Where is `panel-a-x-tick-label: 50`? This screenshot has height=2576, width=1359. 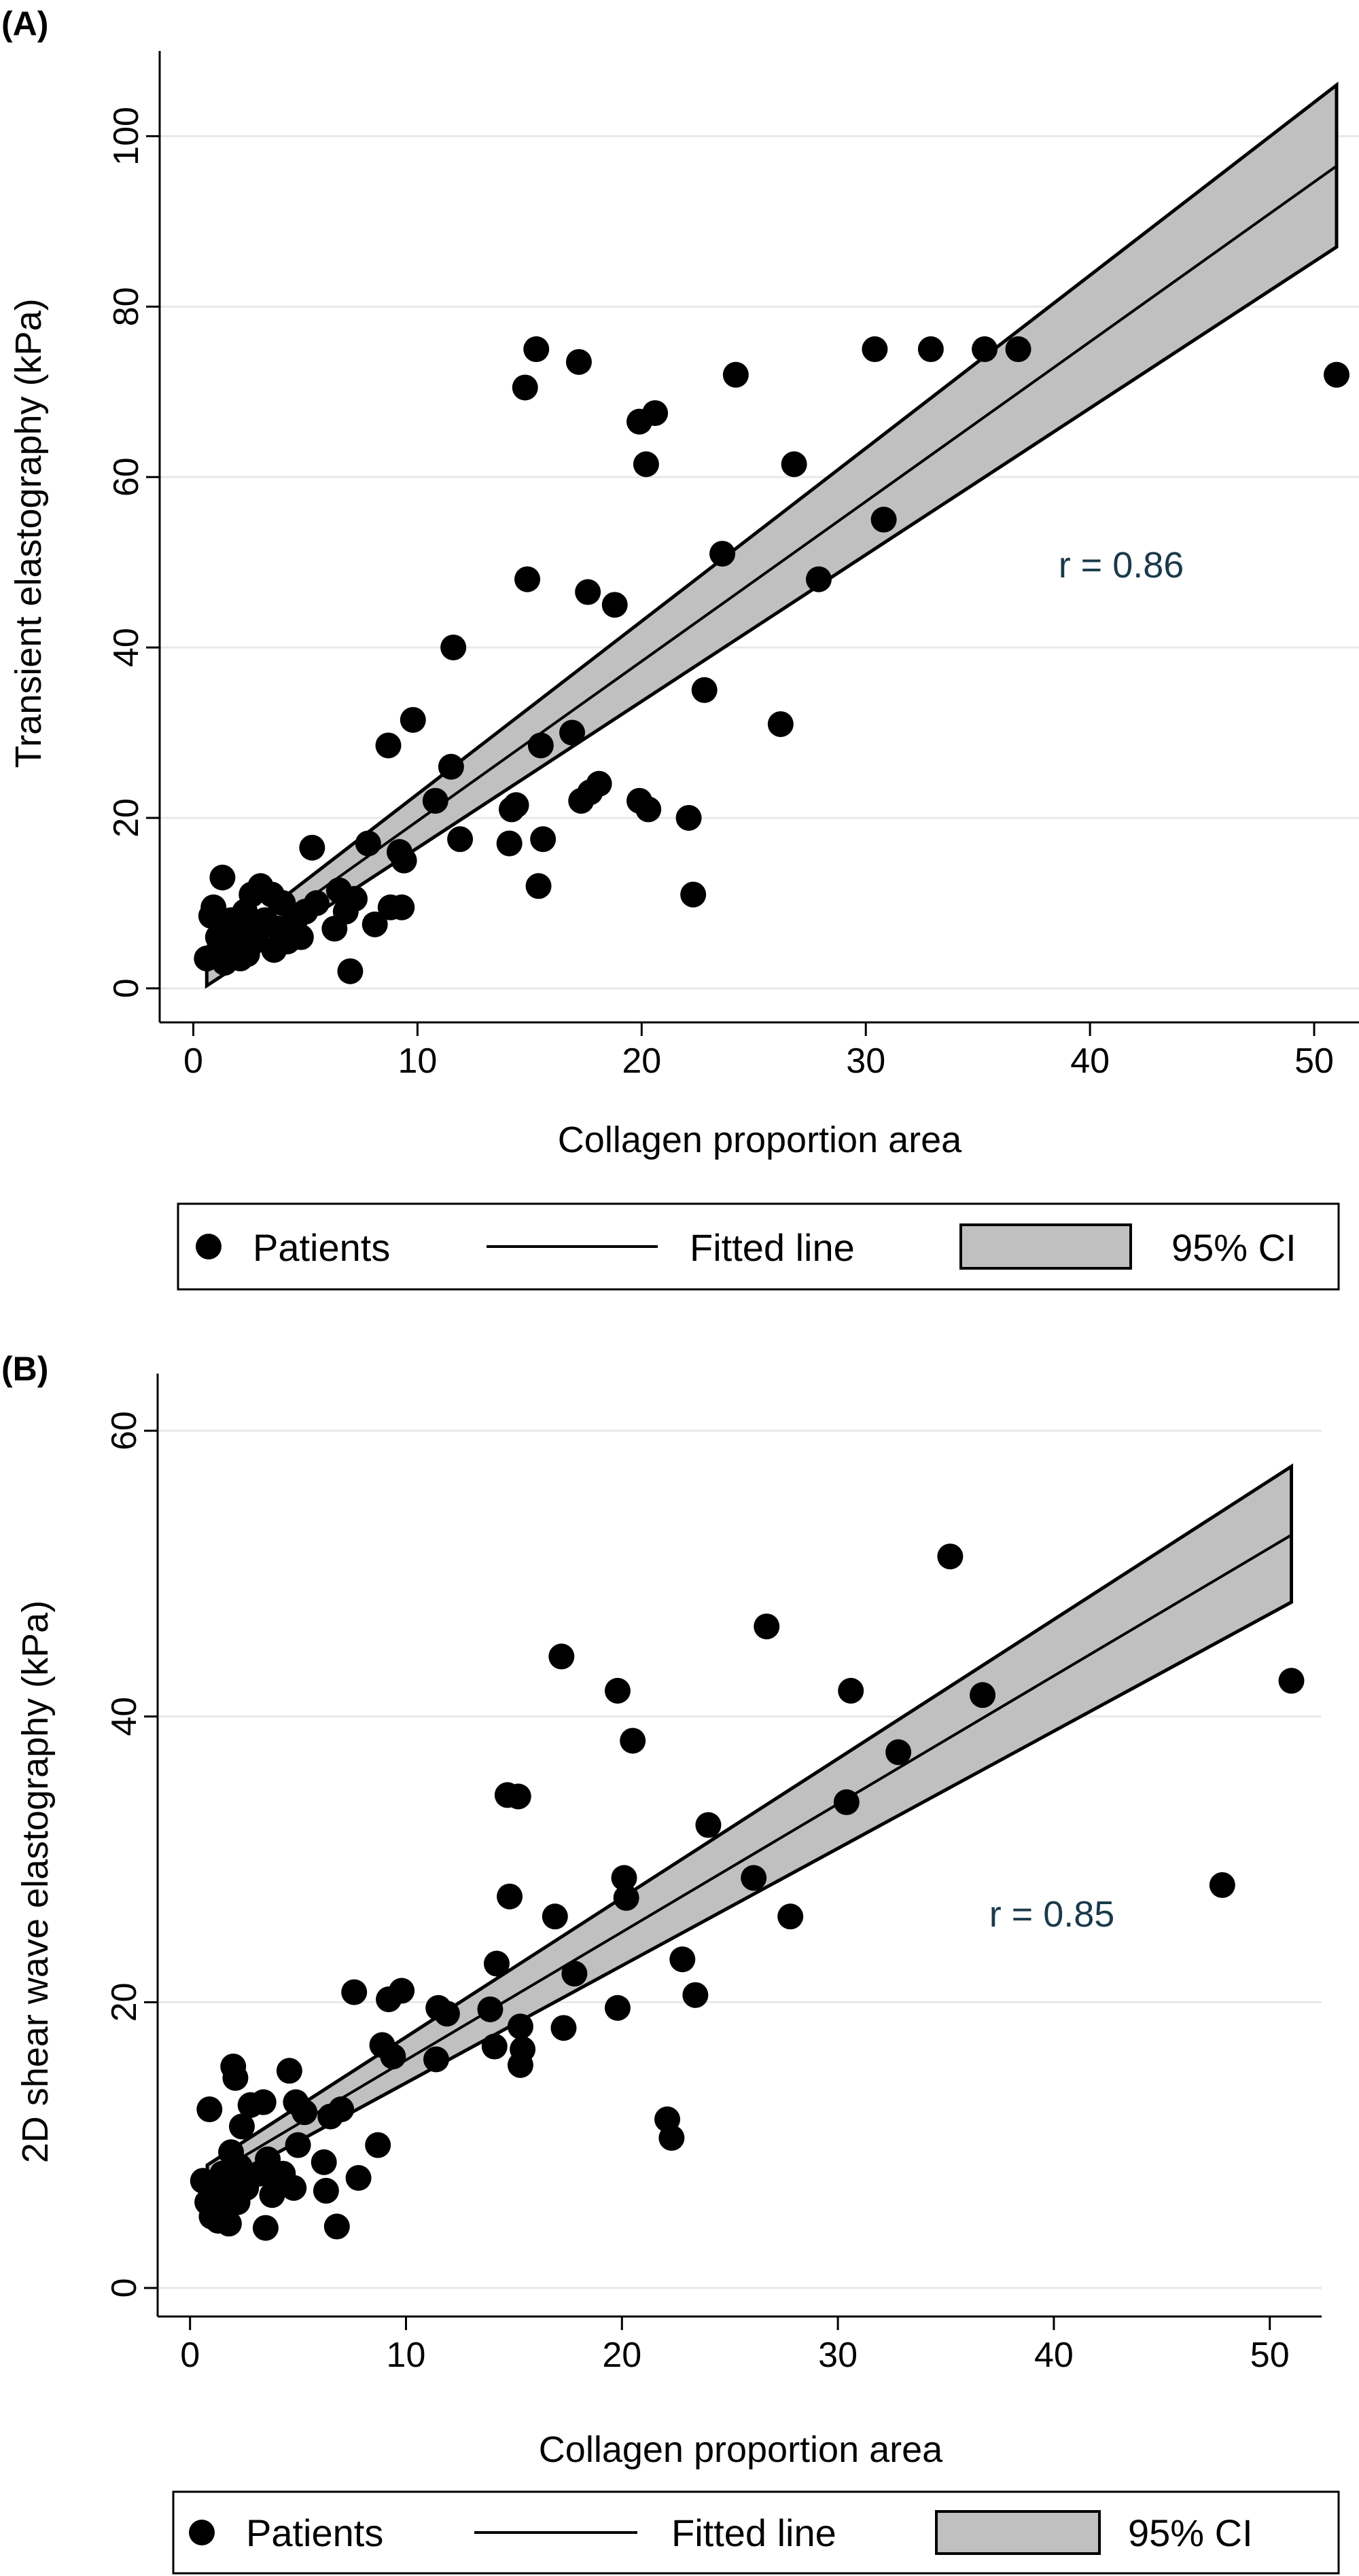
panel-a-x-tick-label: 50 is located at coordinates (1314, 1061).